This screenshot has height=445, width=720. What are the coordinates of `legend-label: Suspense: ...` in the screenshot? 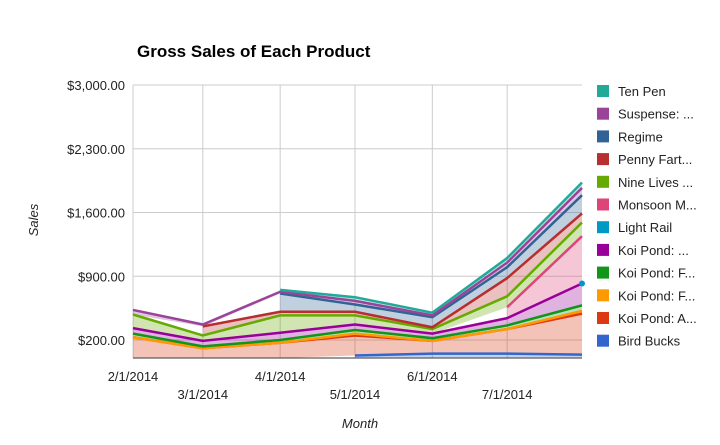 It's located at (656, 114).